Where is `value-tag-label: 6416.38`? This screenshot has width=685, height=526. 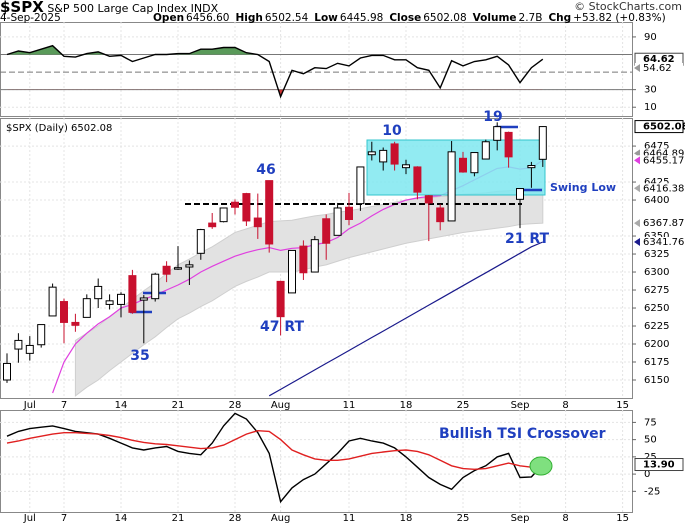
value-tag-label: 6416.38 is located at coordinates (663, 188).